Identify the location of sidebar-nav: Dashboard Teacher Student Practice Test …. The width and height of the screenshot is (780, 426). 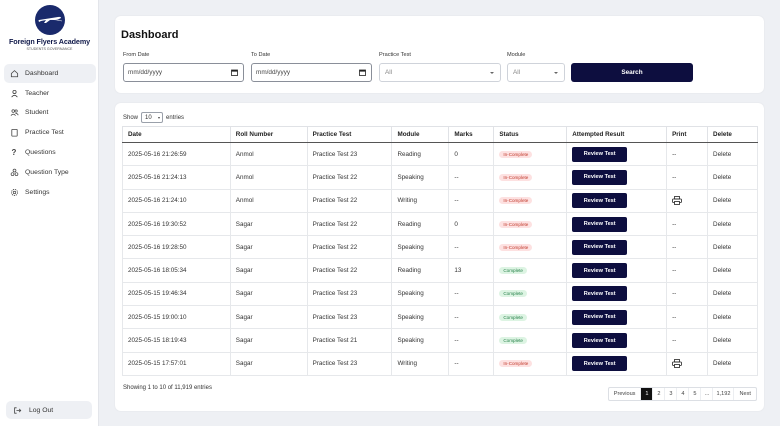
(50, 133).